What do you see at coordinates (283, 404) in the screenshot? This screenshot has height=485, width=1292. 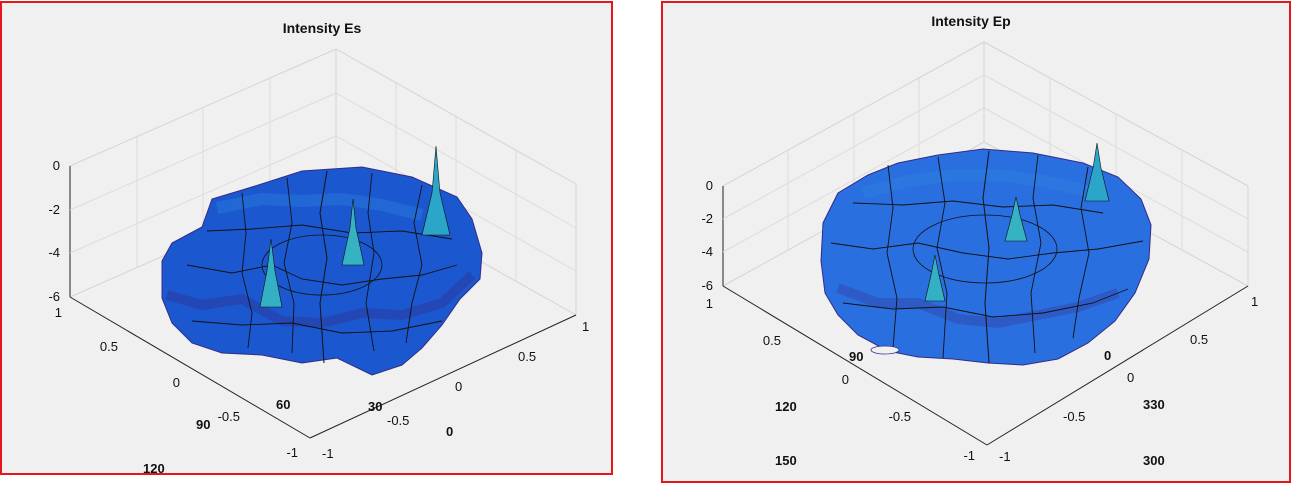 I see `polar-label: 60` at bounding box center [283, 404].